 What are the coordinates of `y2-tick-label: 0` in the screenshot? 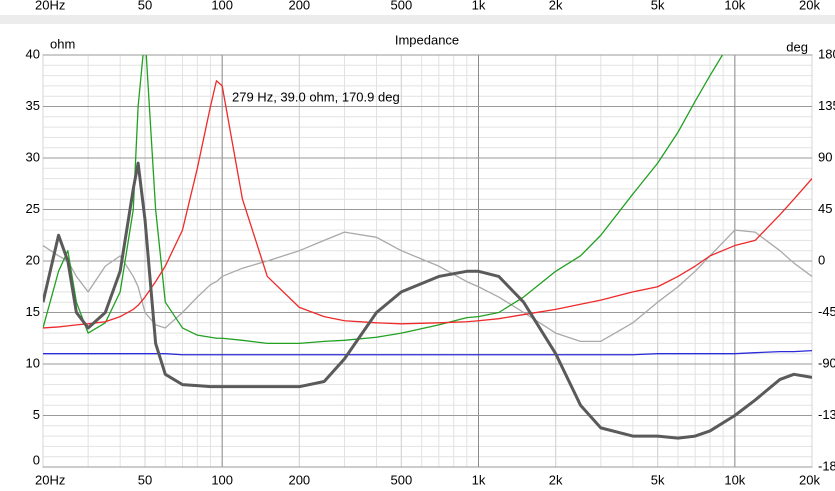 It's located at (821, 259).